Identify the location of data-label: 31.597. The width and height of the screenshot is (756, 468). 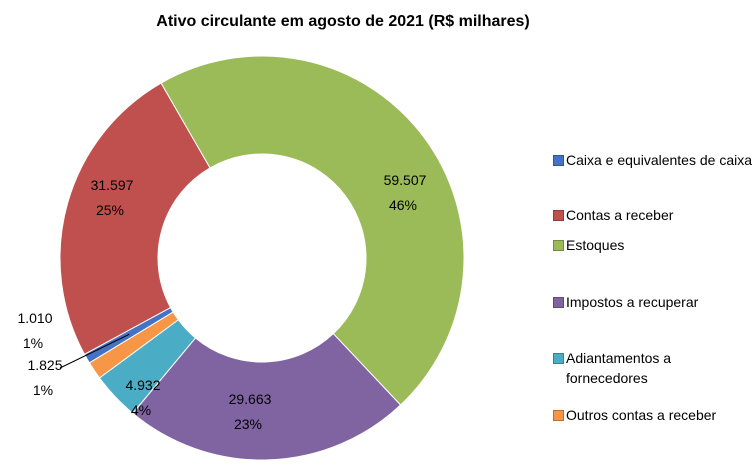
(112, 185).